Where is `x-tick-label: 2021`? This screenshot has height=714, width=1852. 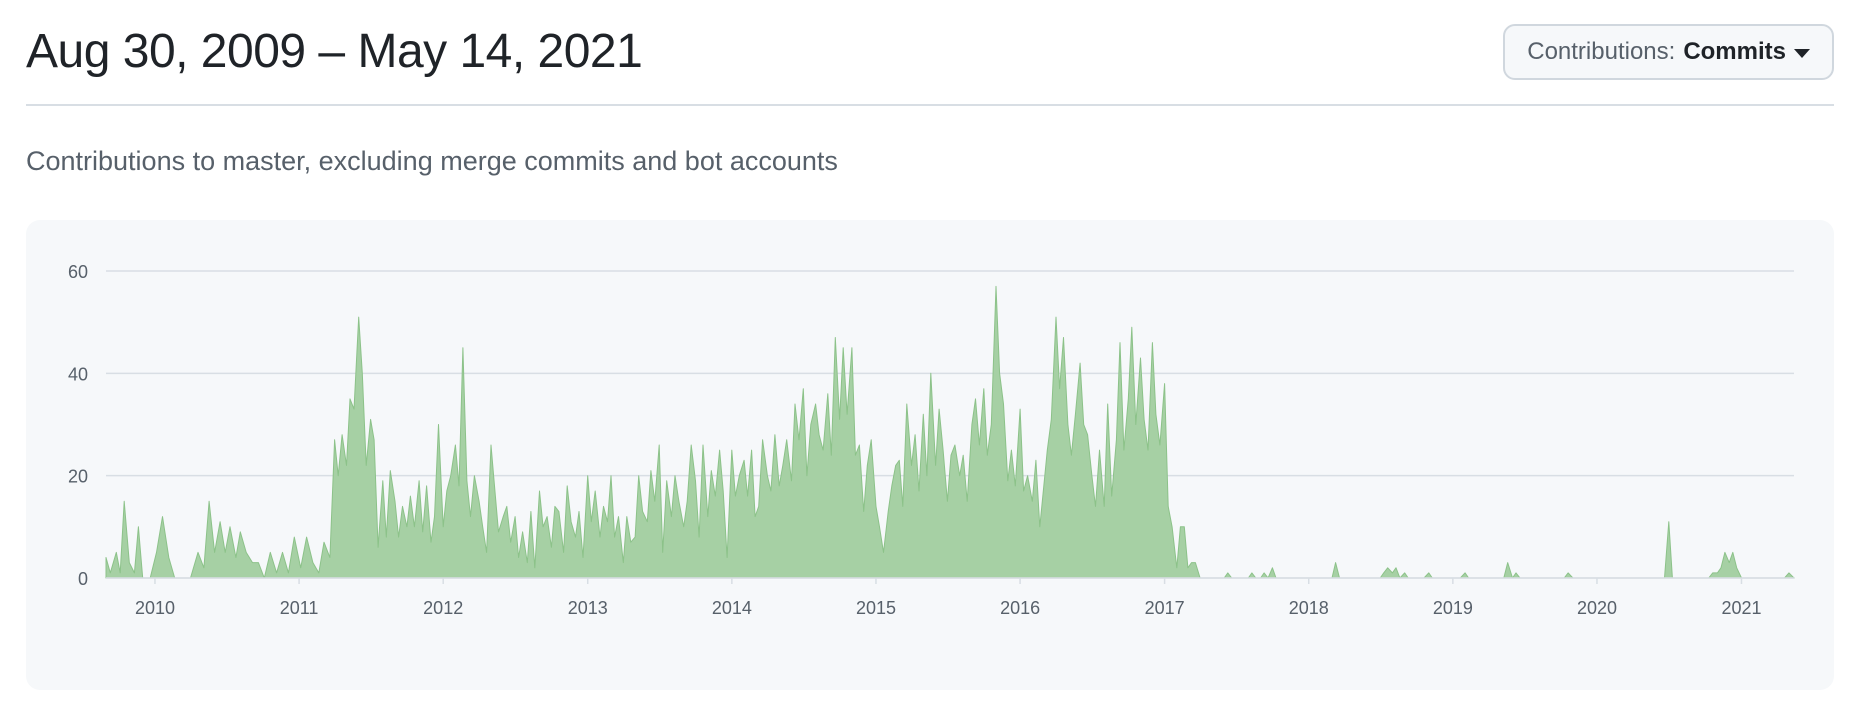
x-tick-label: 2021 is located at coordinates (1741, 608).